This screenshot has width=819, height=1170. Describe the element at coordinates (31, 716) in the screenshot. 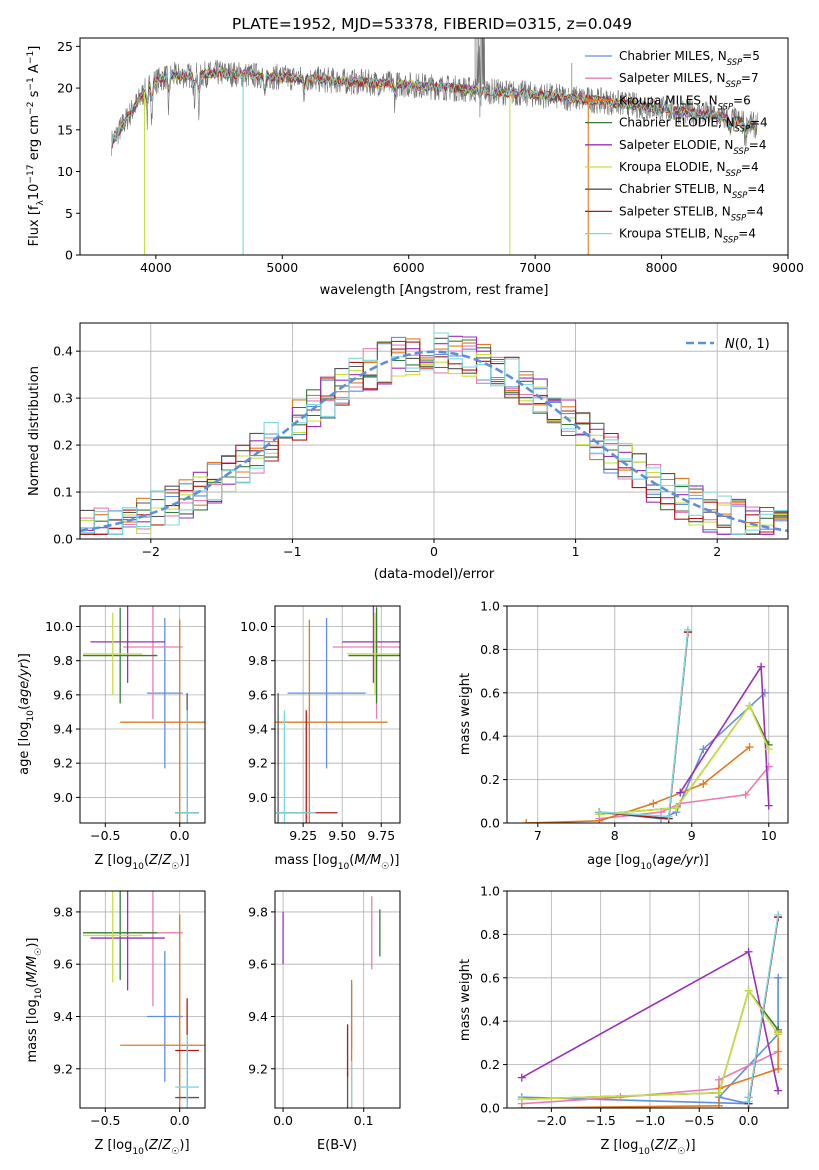

I see `label-part: 10` at that location.